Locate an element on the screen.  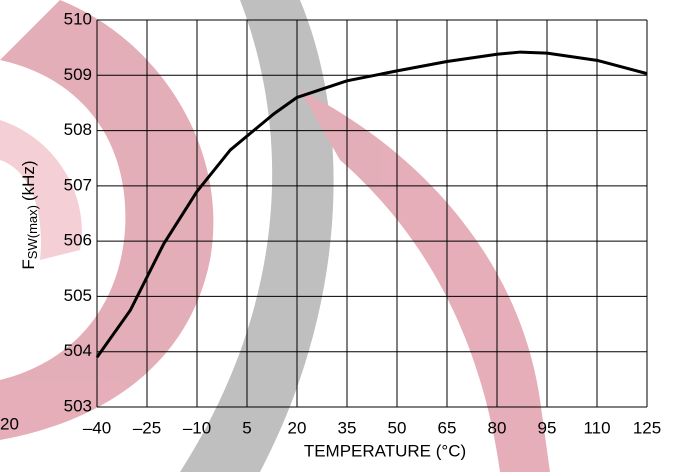
y-tick-label: 509 is located at coordinates (78, 74).